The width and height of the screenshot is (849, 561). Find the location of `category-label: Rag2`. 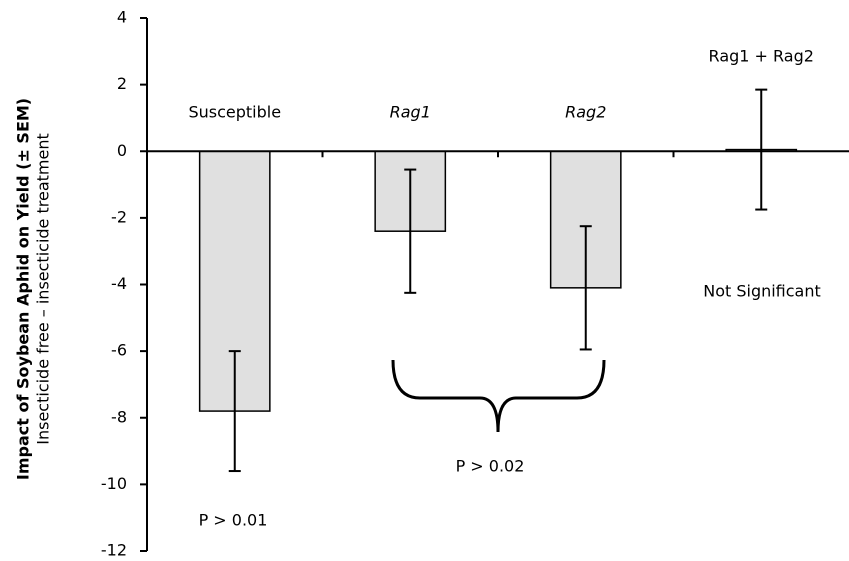

category-label: Rag2 is located at coordinates (585, 112).